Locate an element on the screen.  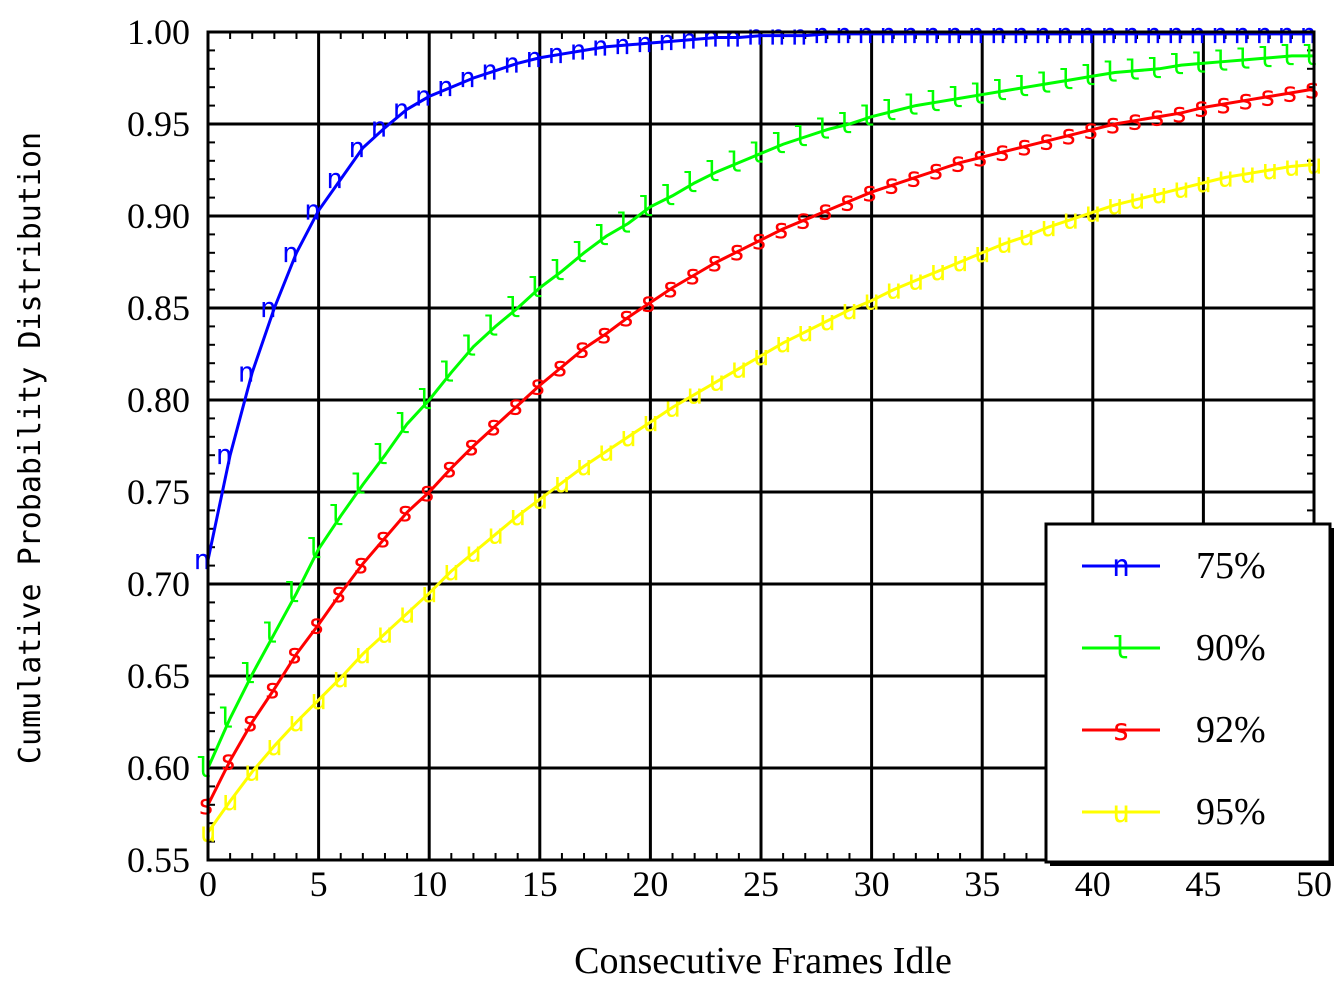
y-tick-label: 0.90 is located at coordinates (158, 216).